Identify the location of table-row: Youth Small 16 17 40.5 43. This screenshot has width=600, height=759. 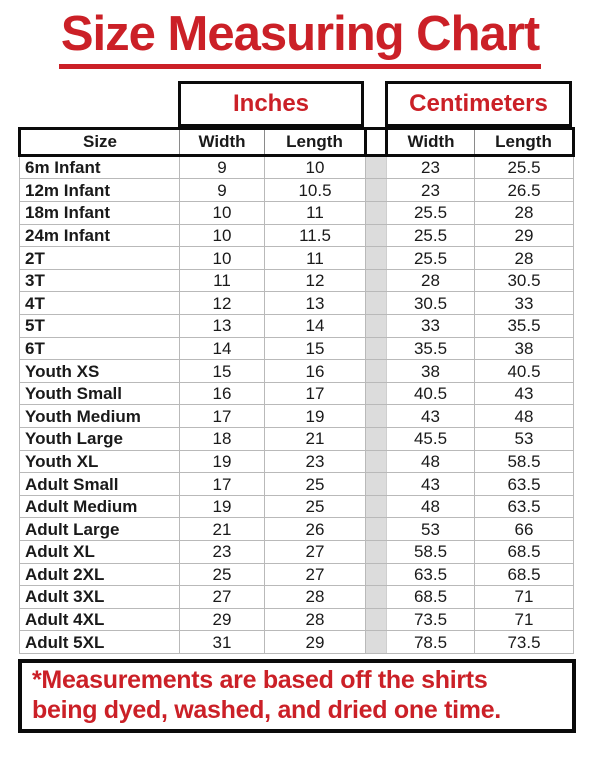
(296, 393).